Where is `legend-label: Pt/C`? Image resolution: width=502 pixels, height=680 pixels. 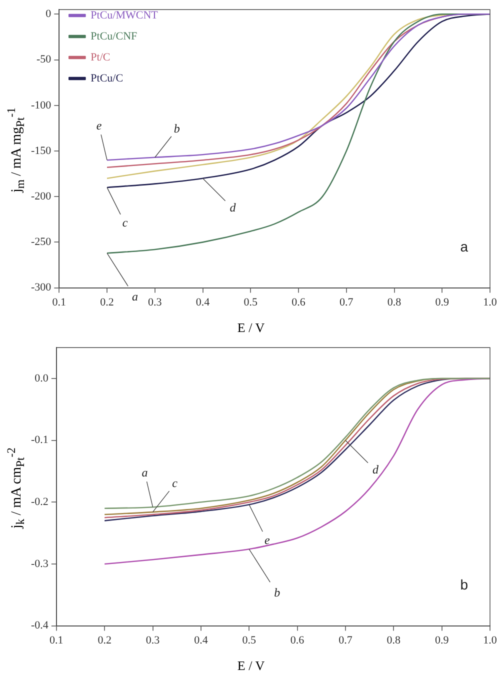
legend-label: Pt/C is located at coordinates (100, 57).